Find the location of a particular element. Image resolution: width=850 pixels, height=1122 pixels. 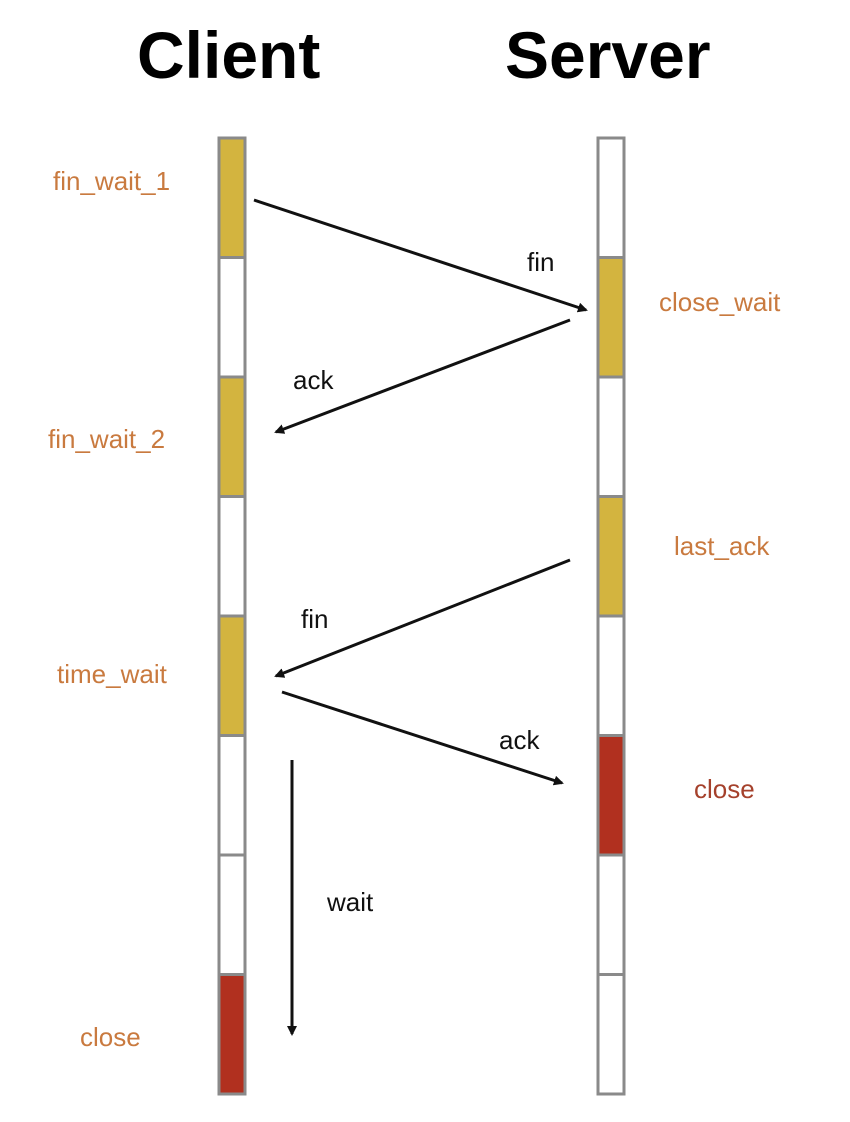

server-segment-1-empty is located at coordinates (611, 197).